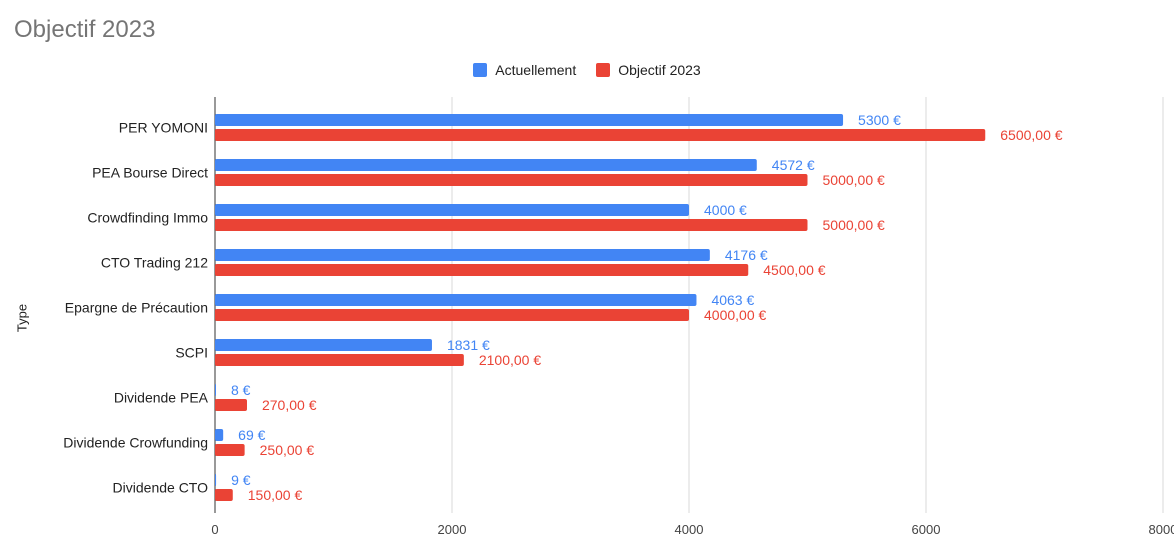  Describe the element at coordinates (275, 495) in the screenshot. I see `data-label-objectif: 150,00 €` at that location.